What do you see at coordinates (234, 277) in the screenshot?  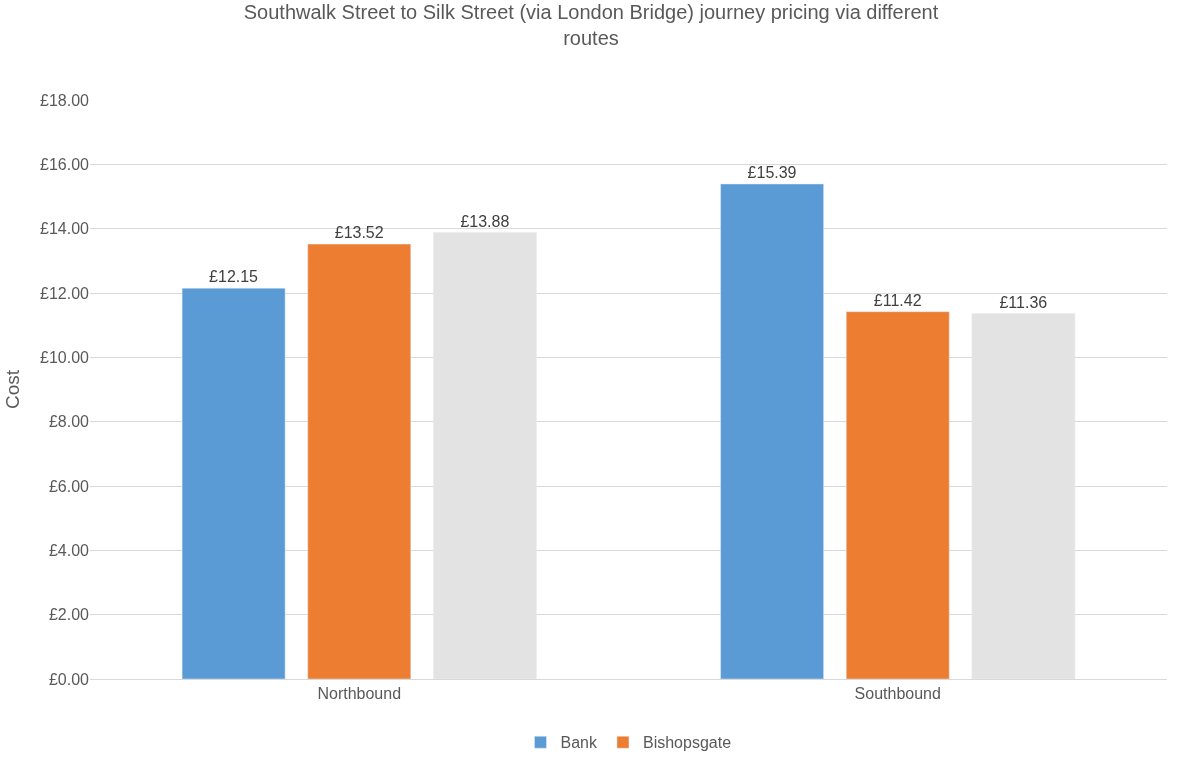 I see `data-label: £12.15` at bounding box center [234, 277].